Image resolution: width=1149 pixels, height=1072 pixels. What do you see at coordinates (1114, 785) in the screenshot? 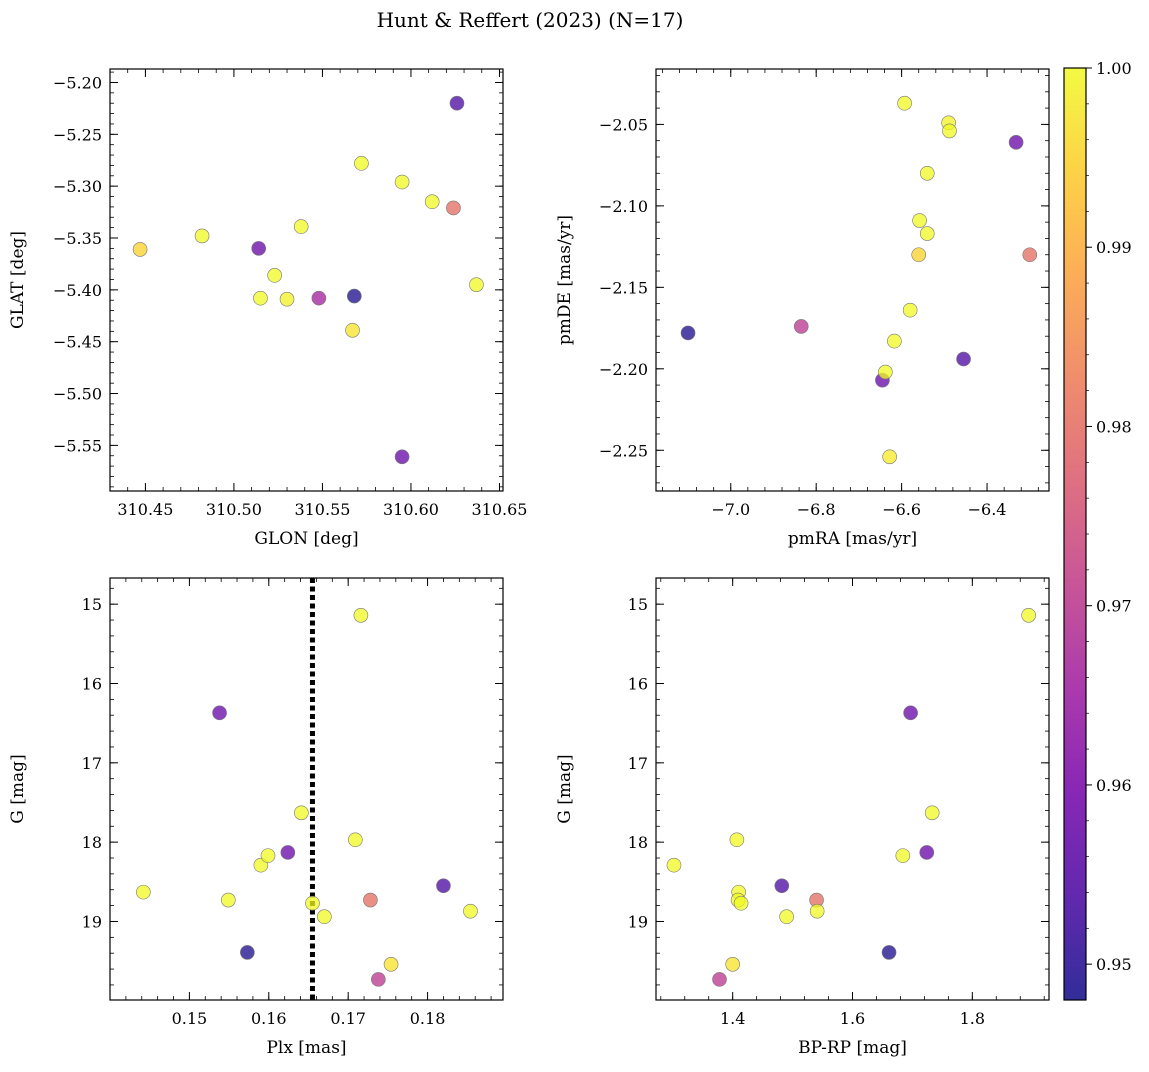
I see `colorbar-tick-label: 0.96` at bounding box center [1114, 785].